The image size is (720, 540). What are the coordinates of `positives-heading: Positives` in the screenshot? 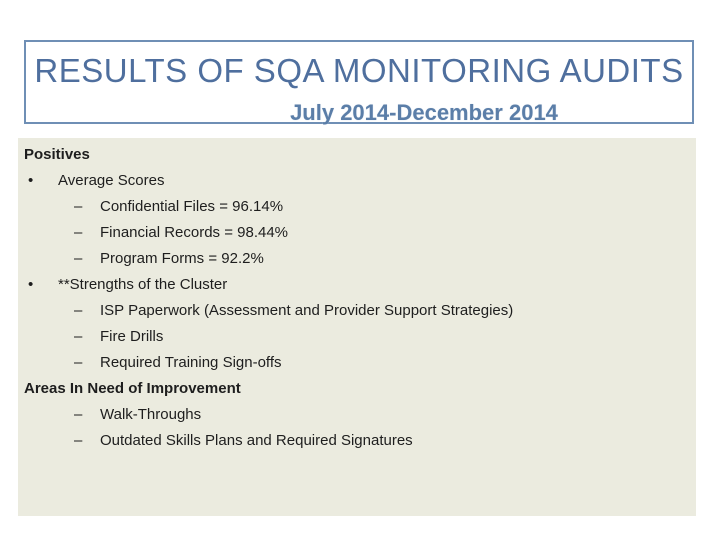 It's located at (57, 154).